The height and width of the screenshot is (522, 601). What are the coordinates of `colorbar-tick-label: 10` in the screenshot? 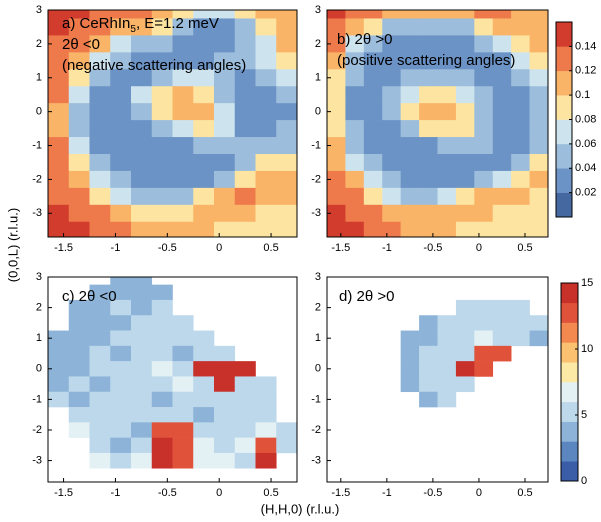 It's located at (587, 349).